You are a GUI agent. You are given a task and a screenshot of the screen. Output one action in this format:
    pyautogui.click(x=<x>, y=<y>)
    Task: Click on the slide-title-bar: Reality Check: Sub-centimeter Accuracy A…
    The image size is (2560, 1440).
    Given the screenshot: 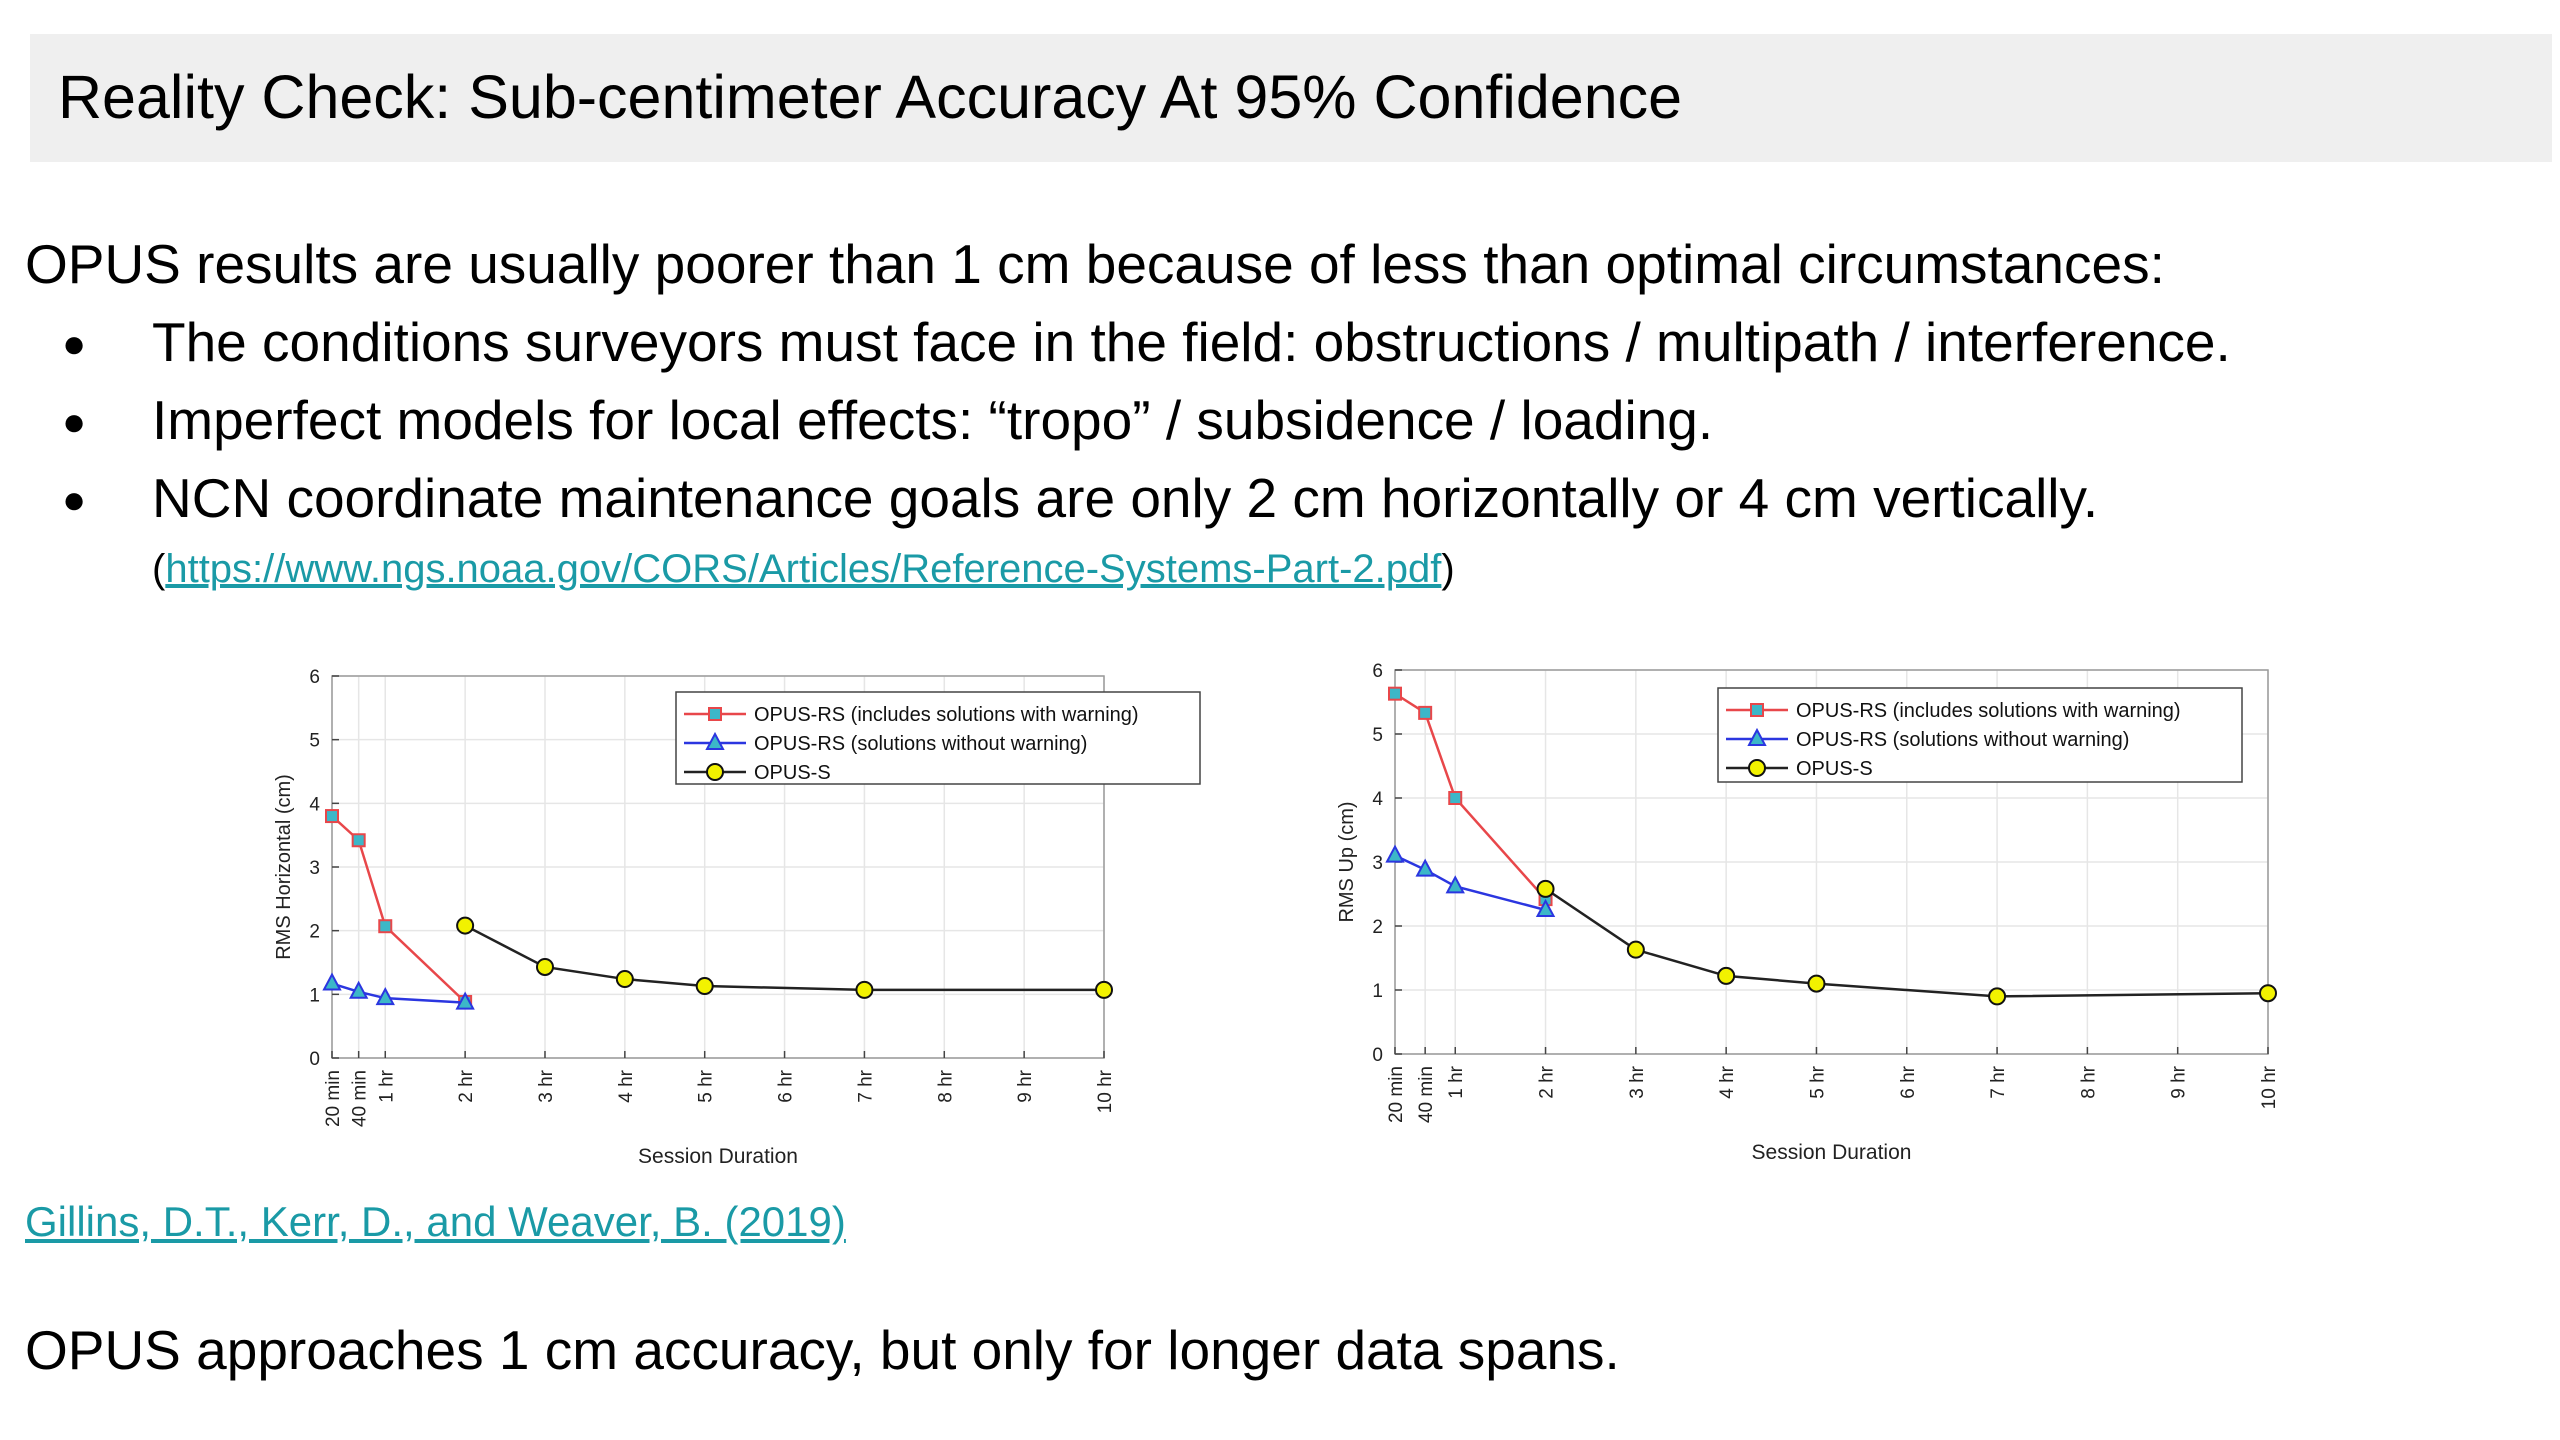 What is the action you would take?
    pyautogui.click(x=1291, y=98)
    